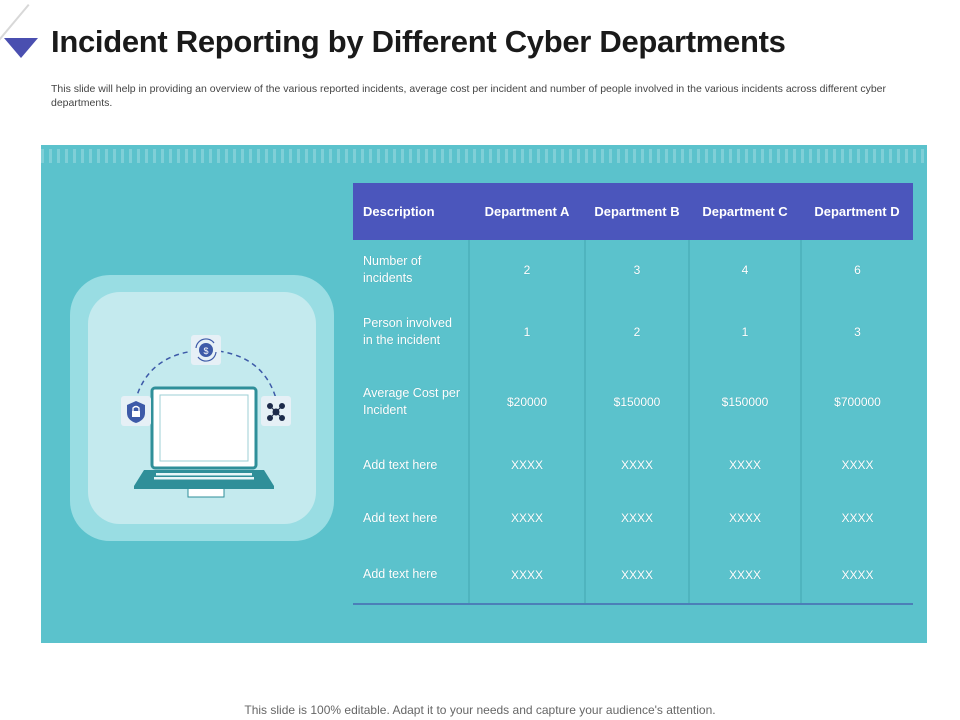 This screenshot has width=960, height=720. I want to click on table-cell: $700000, so click(856, 402).